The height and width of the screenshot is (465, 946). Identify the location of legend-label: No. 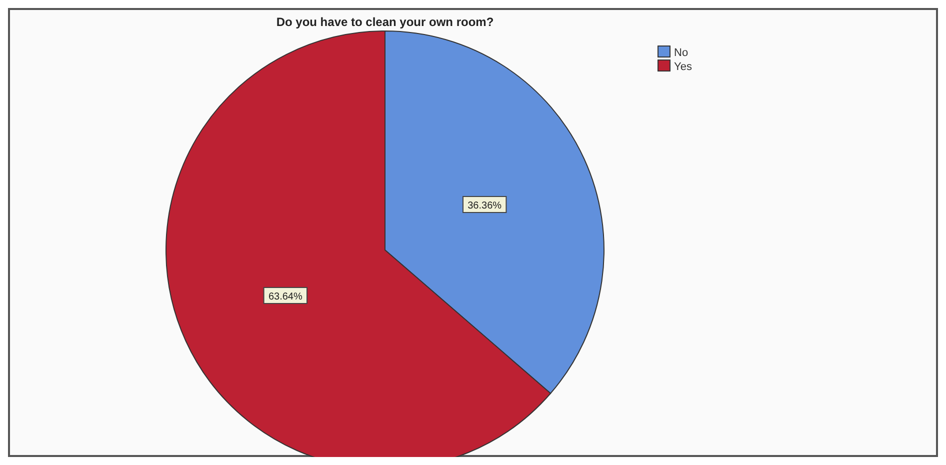
(681, 53).